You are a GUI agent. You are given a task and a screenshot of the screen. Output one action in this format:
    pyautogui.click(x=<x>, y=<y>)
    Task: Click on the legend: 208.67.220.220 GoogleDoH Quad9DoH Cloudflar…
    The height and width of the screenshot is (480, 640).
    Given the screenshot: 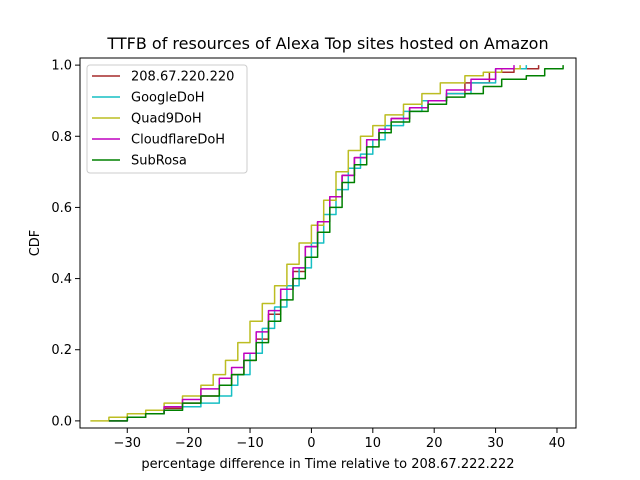 What is the action you would take?
    pyautogui.click(x=167, y=119)
    